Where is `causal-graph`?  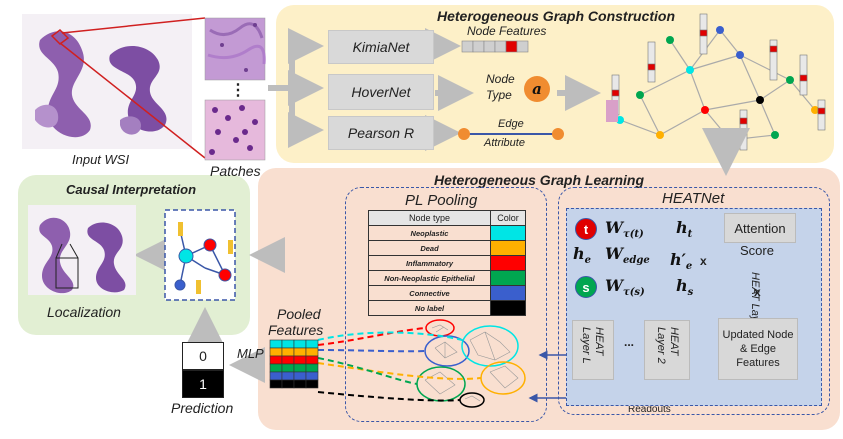 causal-graph is located at coordinates (200, 255).